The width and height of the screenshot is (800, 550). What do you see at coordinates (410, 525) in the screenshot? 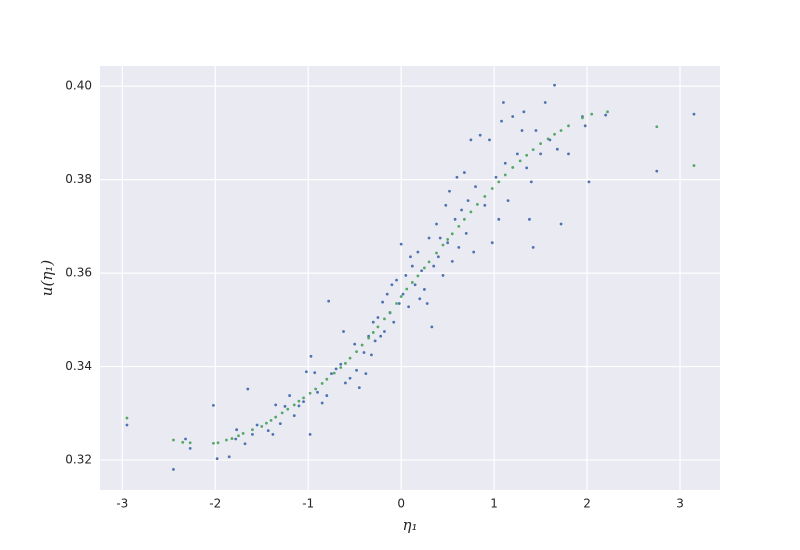
I see `x-axis-label: η₁` at bounding box center [410, 525].